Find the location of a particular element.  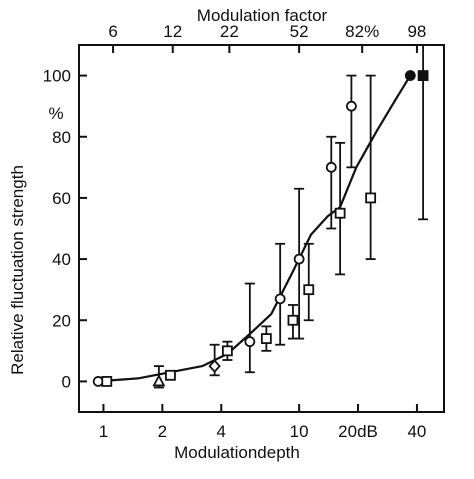

x-tick-label: 10 is located at coordinates (299, 431).